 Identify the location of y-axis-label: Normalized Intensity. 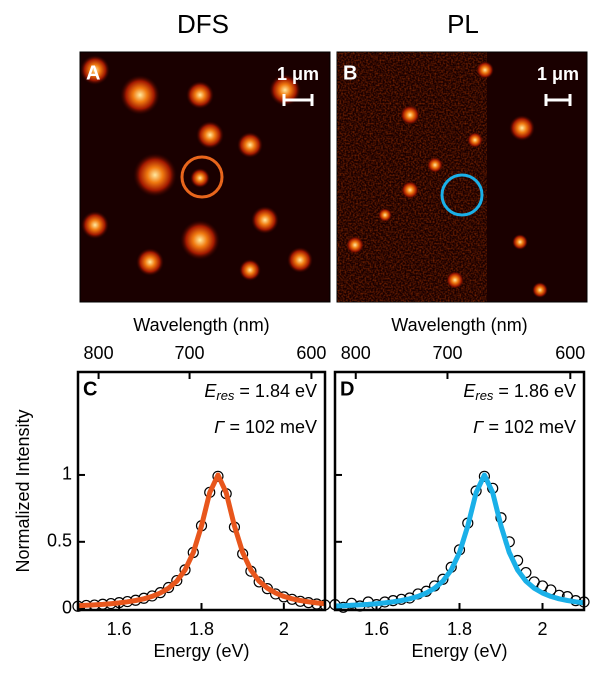
(23, 490).